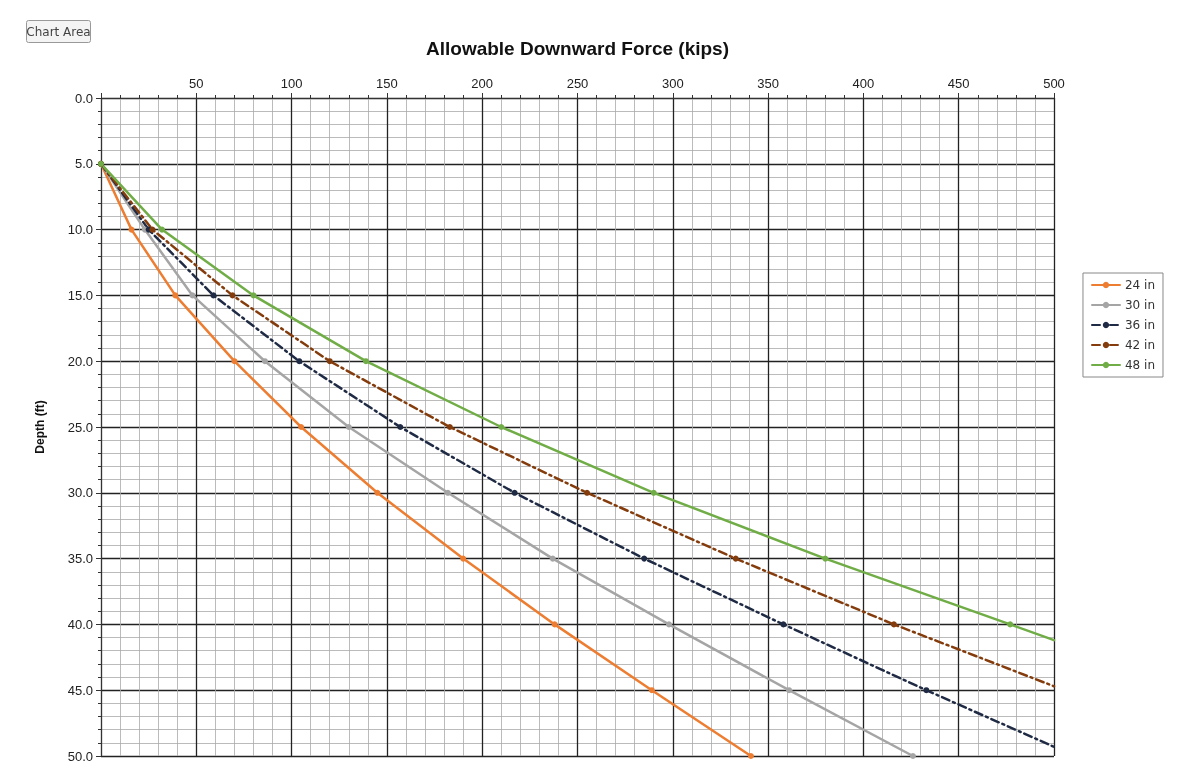  What do you see at coordinates (80, 295) in the screenshot?
I see `y-tick-label: 15.0` at bounding box center [80, 295].